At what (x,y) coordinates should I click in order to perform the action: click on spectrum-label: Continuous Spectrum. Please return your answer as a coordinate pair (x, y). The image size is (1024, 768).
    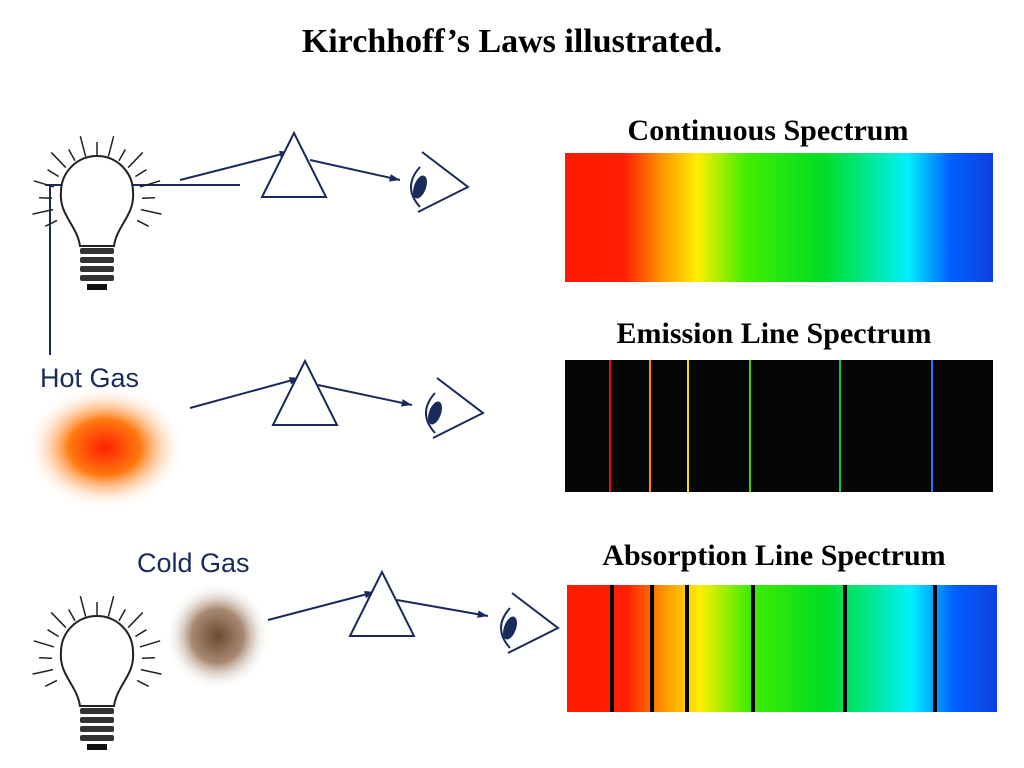
    Looking at the image, I should click on (768, 130).